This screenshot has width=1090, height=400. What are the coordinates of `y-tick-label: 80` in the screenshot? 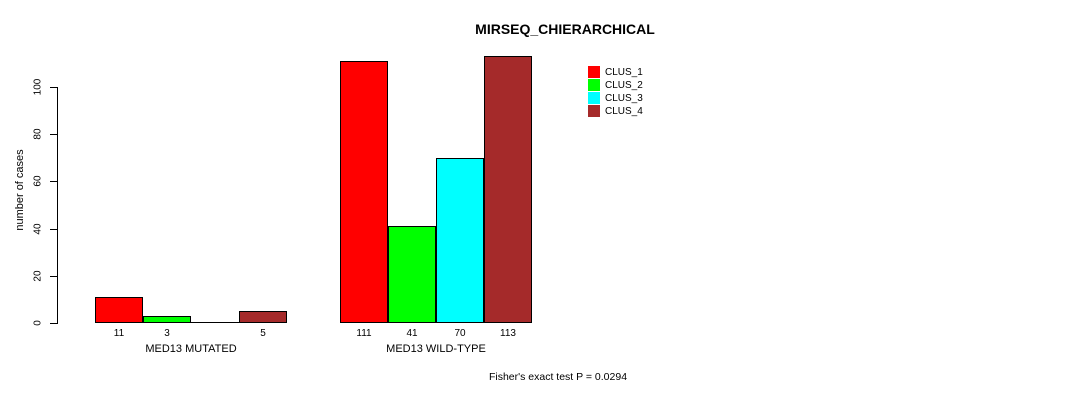 It's located at (38, 134).